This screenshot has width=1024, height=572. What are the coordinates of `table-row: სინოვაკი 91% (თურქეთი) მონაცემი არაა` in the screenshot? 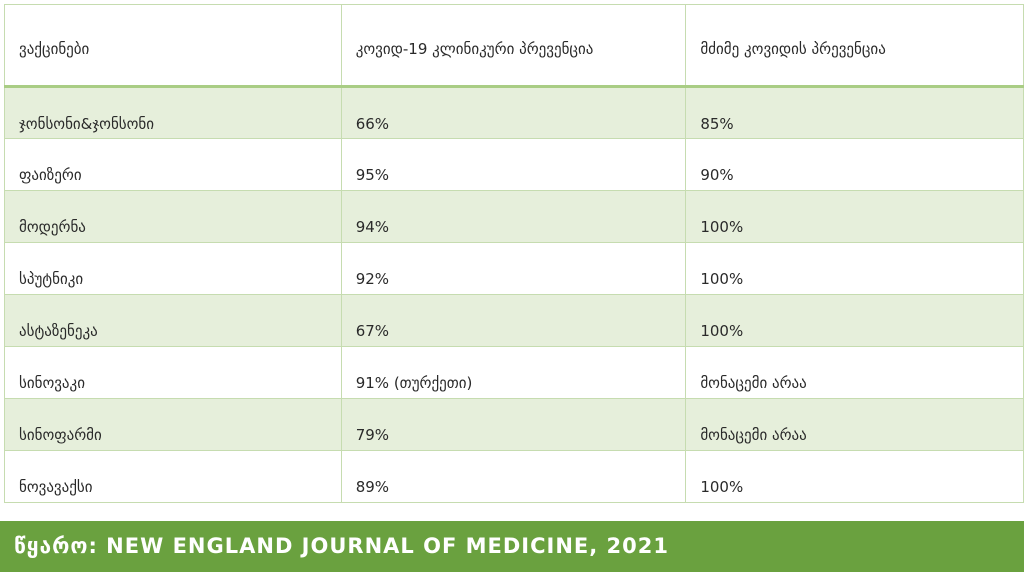 It's located at (514, 372).